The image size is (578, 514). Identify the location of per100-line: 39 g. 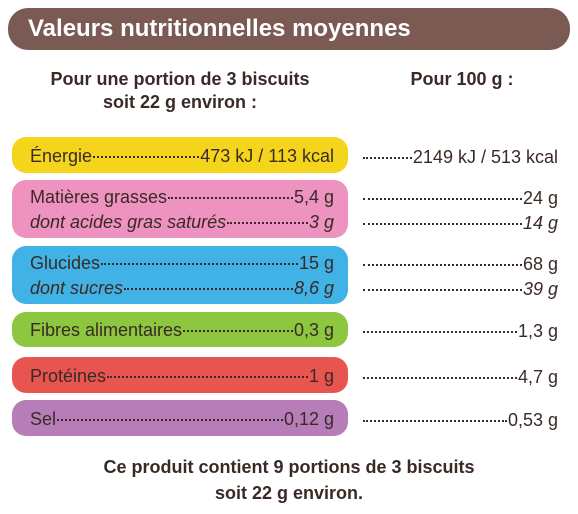
(460, 289).